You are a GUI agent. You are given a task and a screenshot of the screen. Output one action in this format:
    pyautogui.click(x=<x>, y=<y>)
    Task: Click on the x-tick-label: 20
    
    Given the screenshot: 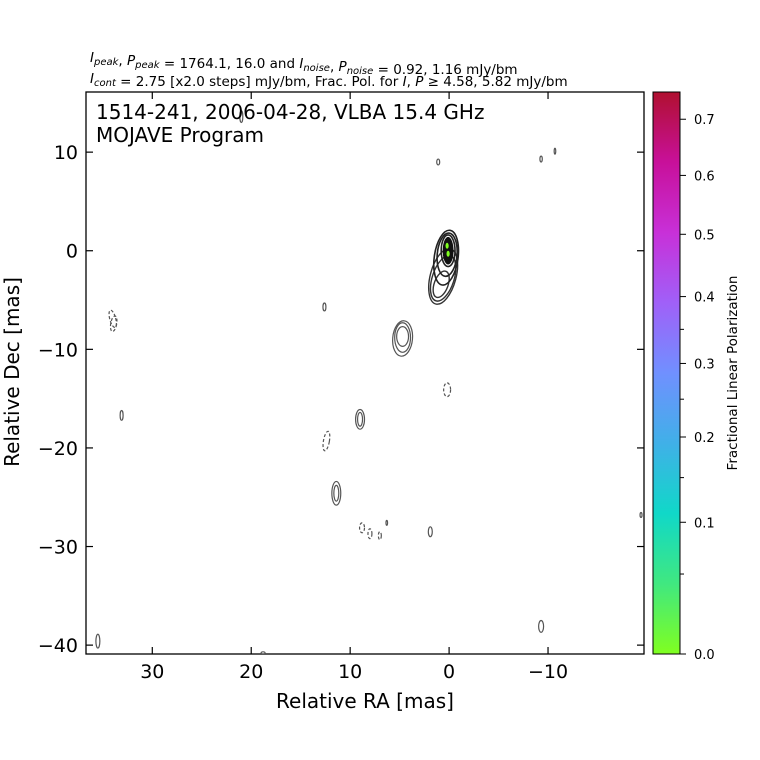 What is the action you would take?
    pyautogui.click(x=251, y=672)
    